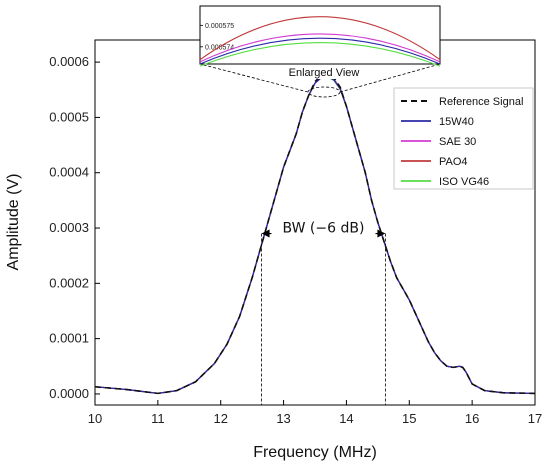  What do you see at coordinates (409, 418) in the screenshot?
I see `x-tick-label: 15` at bounding box center [409, 418].